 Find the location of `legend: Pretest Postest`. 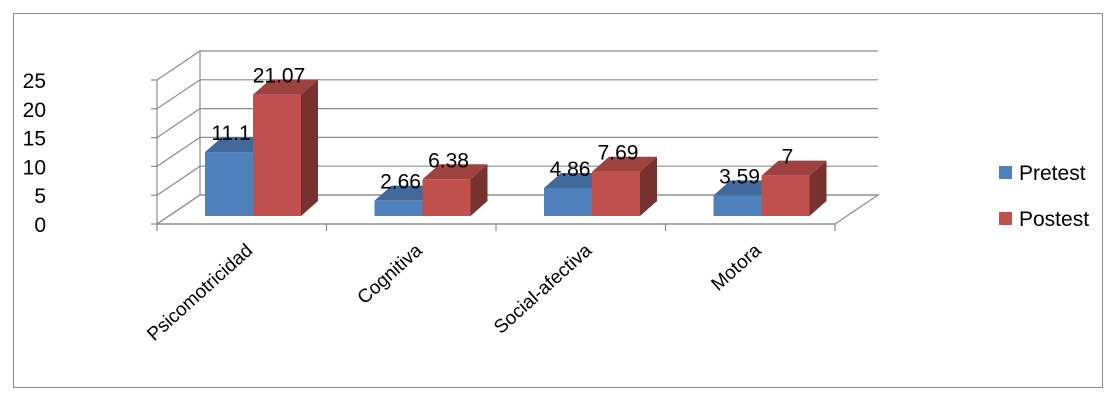

legend: Pretest Postest is located at coordinates (1044, 196).